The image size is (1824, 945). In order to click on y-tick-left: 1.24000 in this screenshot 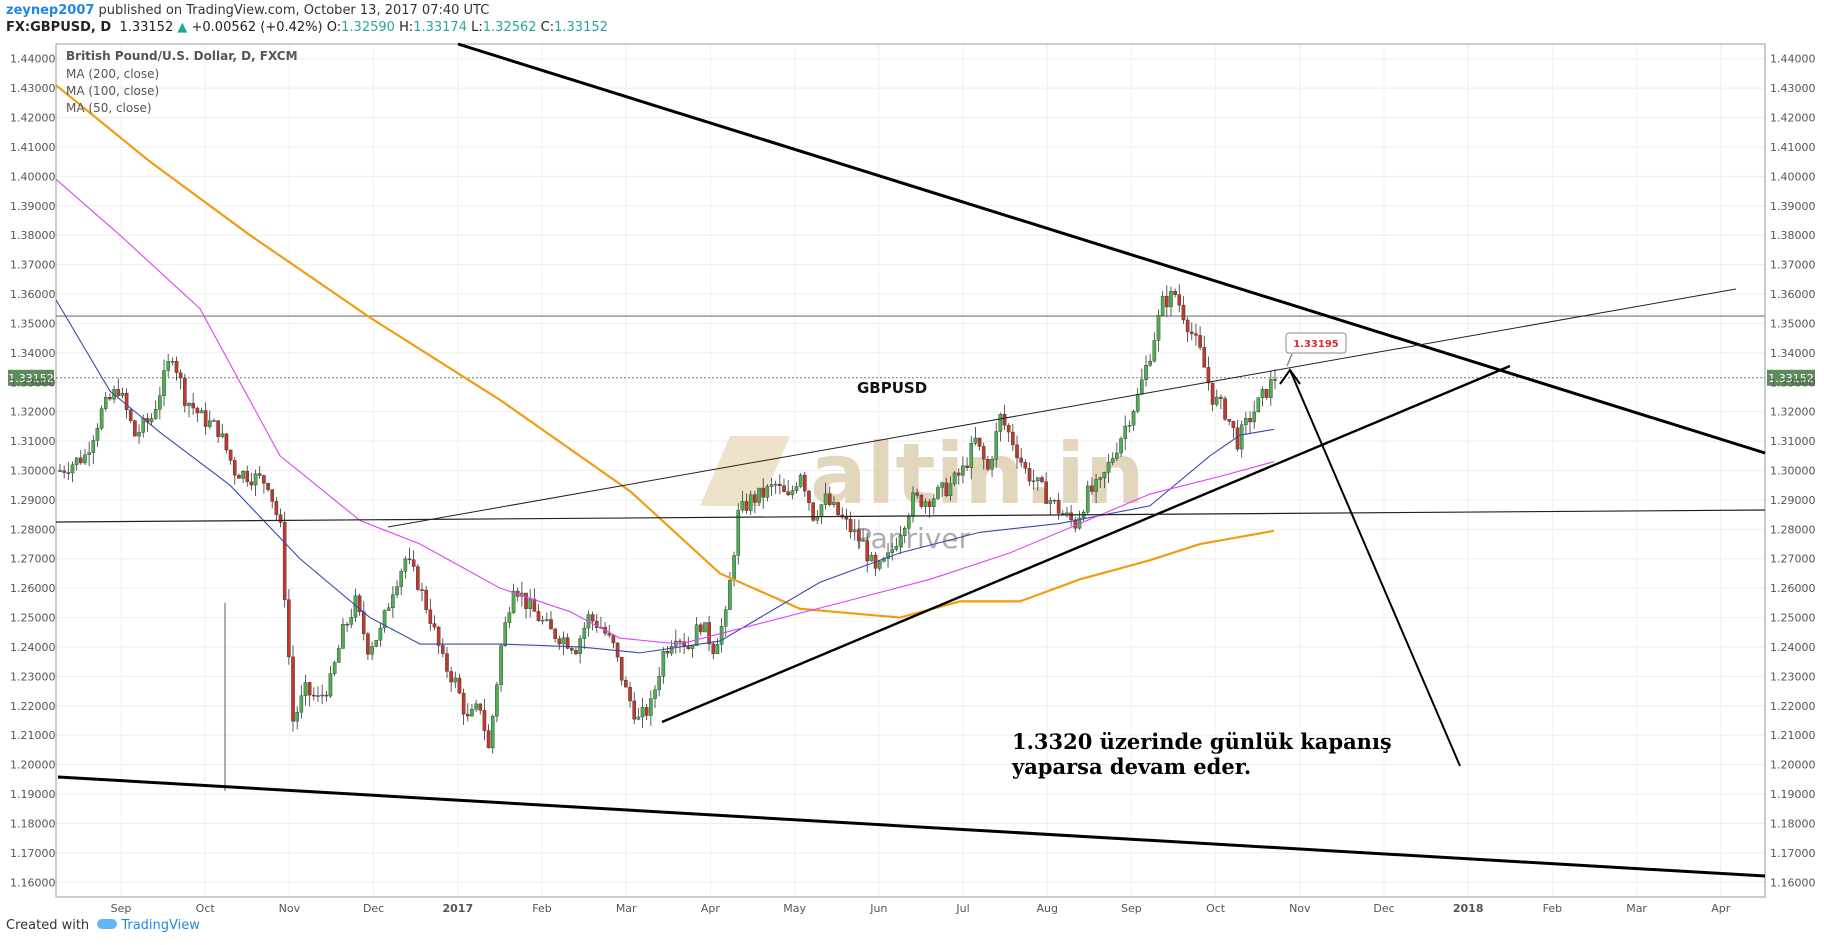, I will do `click(33, 647)`.